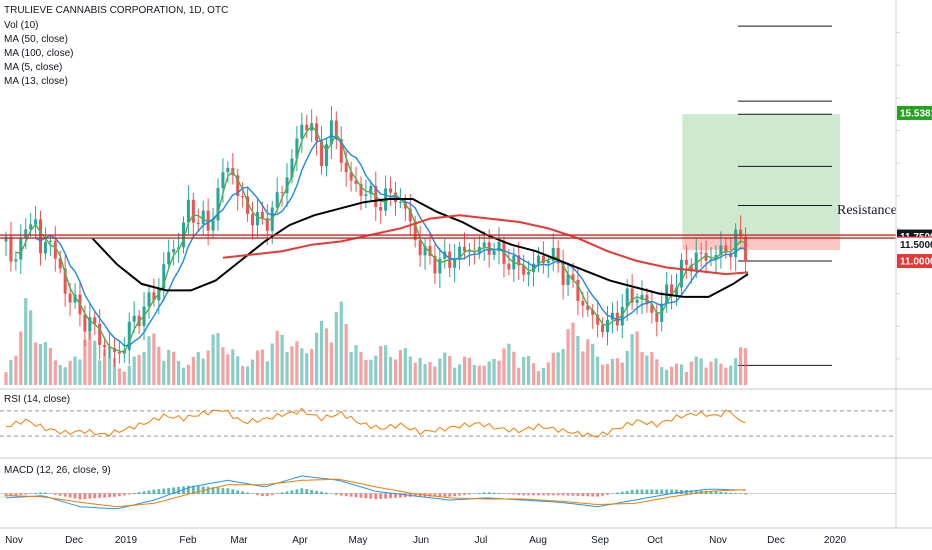 The height and width of the screenshot is (550, 932). What do you see at coordinates (36, 39) in the screenshot?
I see `legend-ma50: MA (50, close)` at bounding box center [36, 39].